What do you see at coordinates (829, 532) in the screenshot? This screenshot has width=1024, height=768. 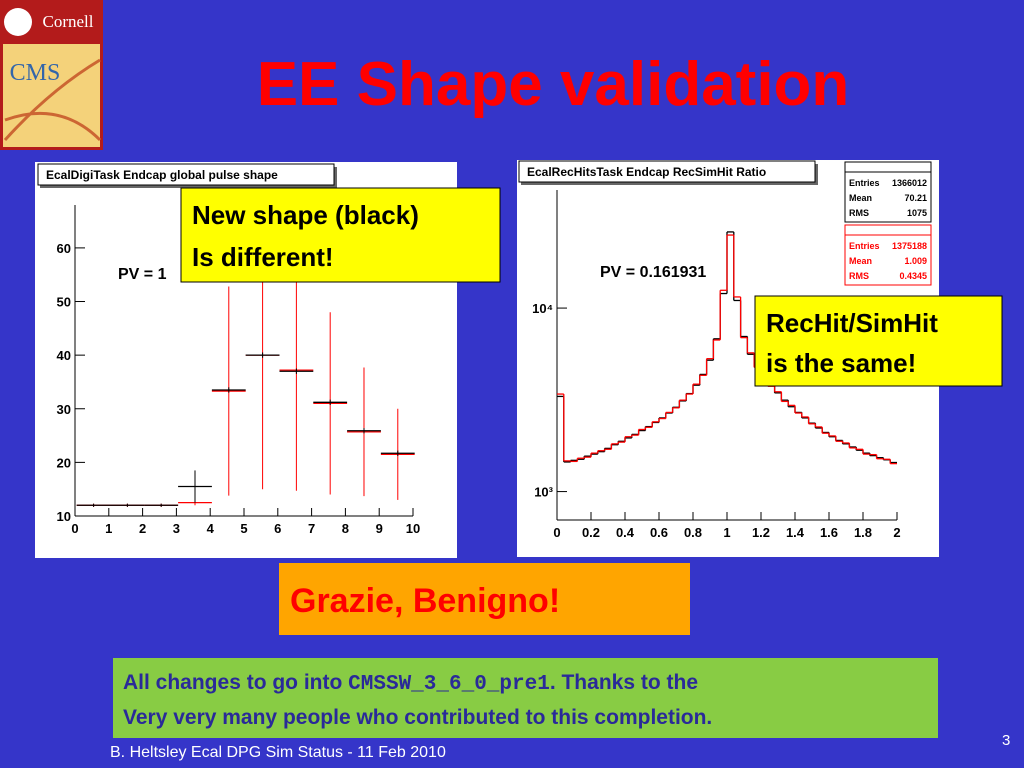 I see `x-tick-label: 1.6` at bounding box center [829, 532].